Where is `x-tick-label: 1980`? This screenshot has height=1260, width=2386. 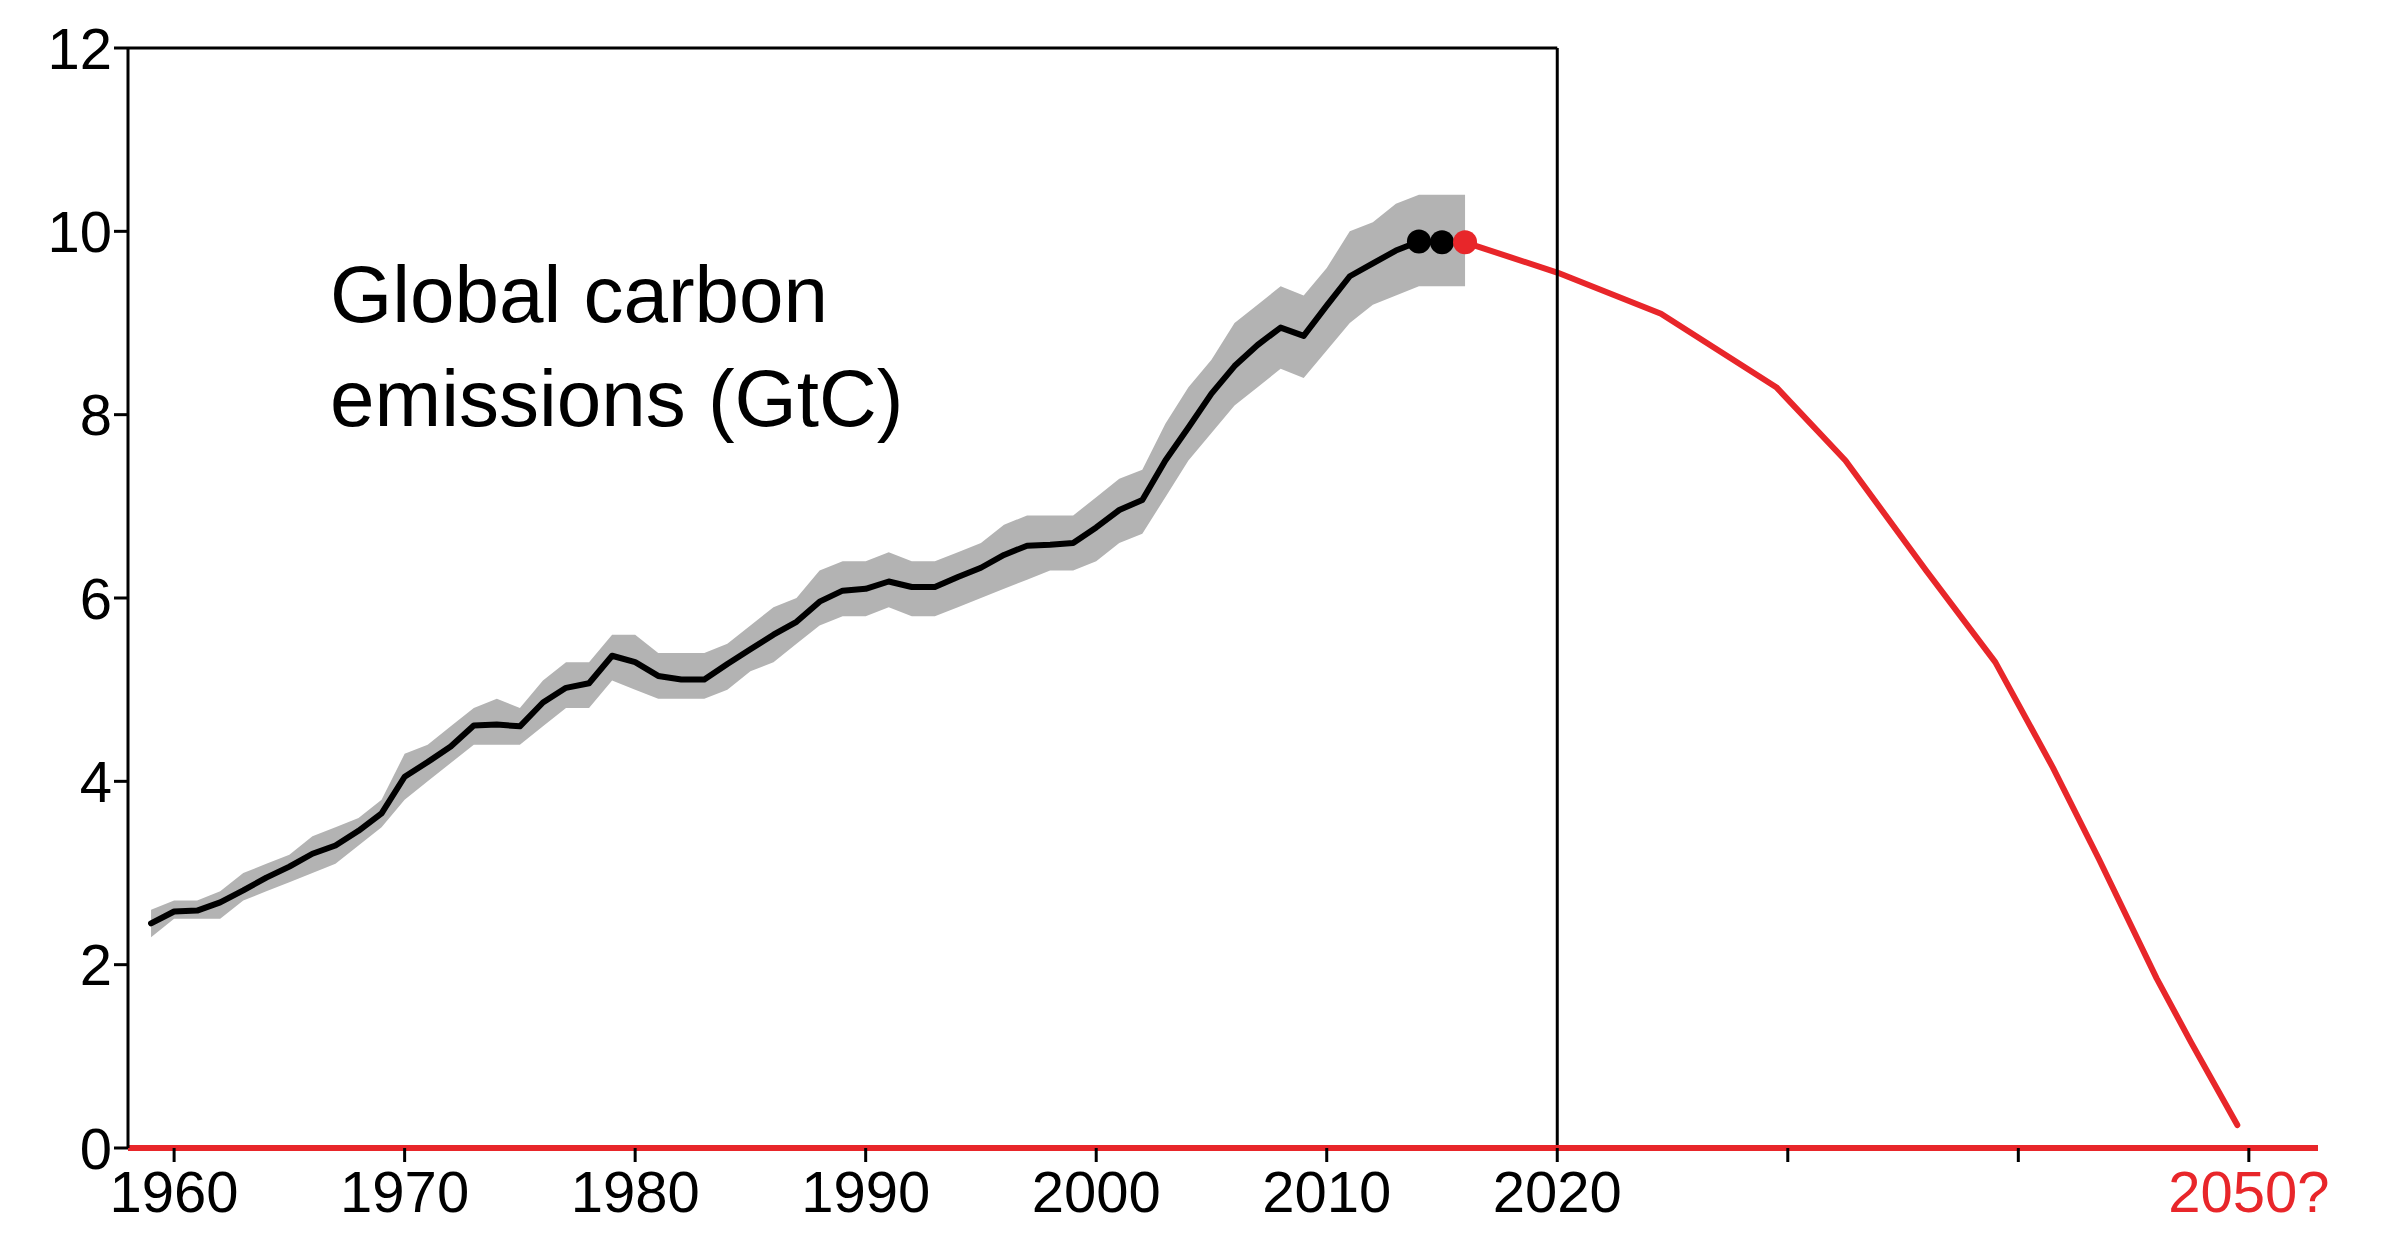 x-tick-label: 1980 is located at coordinates (635, 1191).